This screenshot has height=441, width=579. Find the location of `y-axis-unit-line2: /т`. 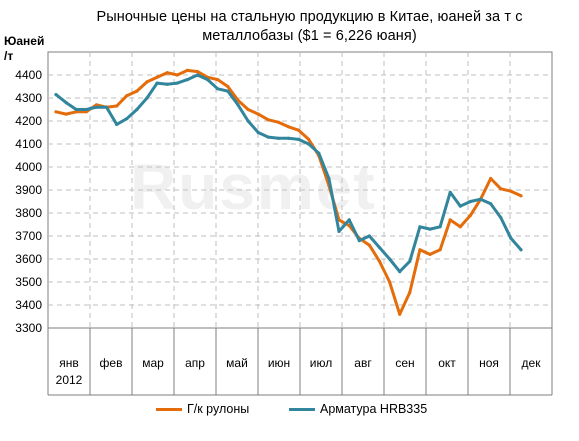

y-axis-unit-line2: /т is located at coordinates (9, 56).